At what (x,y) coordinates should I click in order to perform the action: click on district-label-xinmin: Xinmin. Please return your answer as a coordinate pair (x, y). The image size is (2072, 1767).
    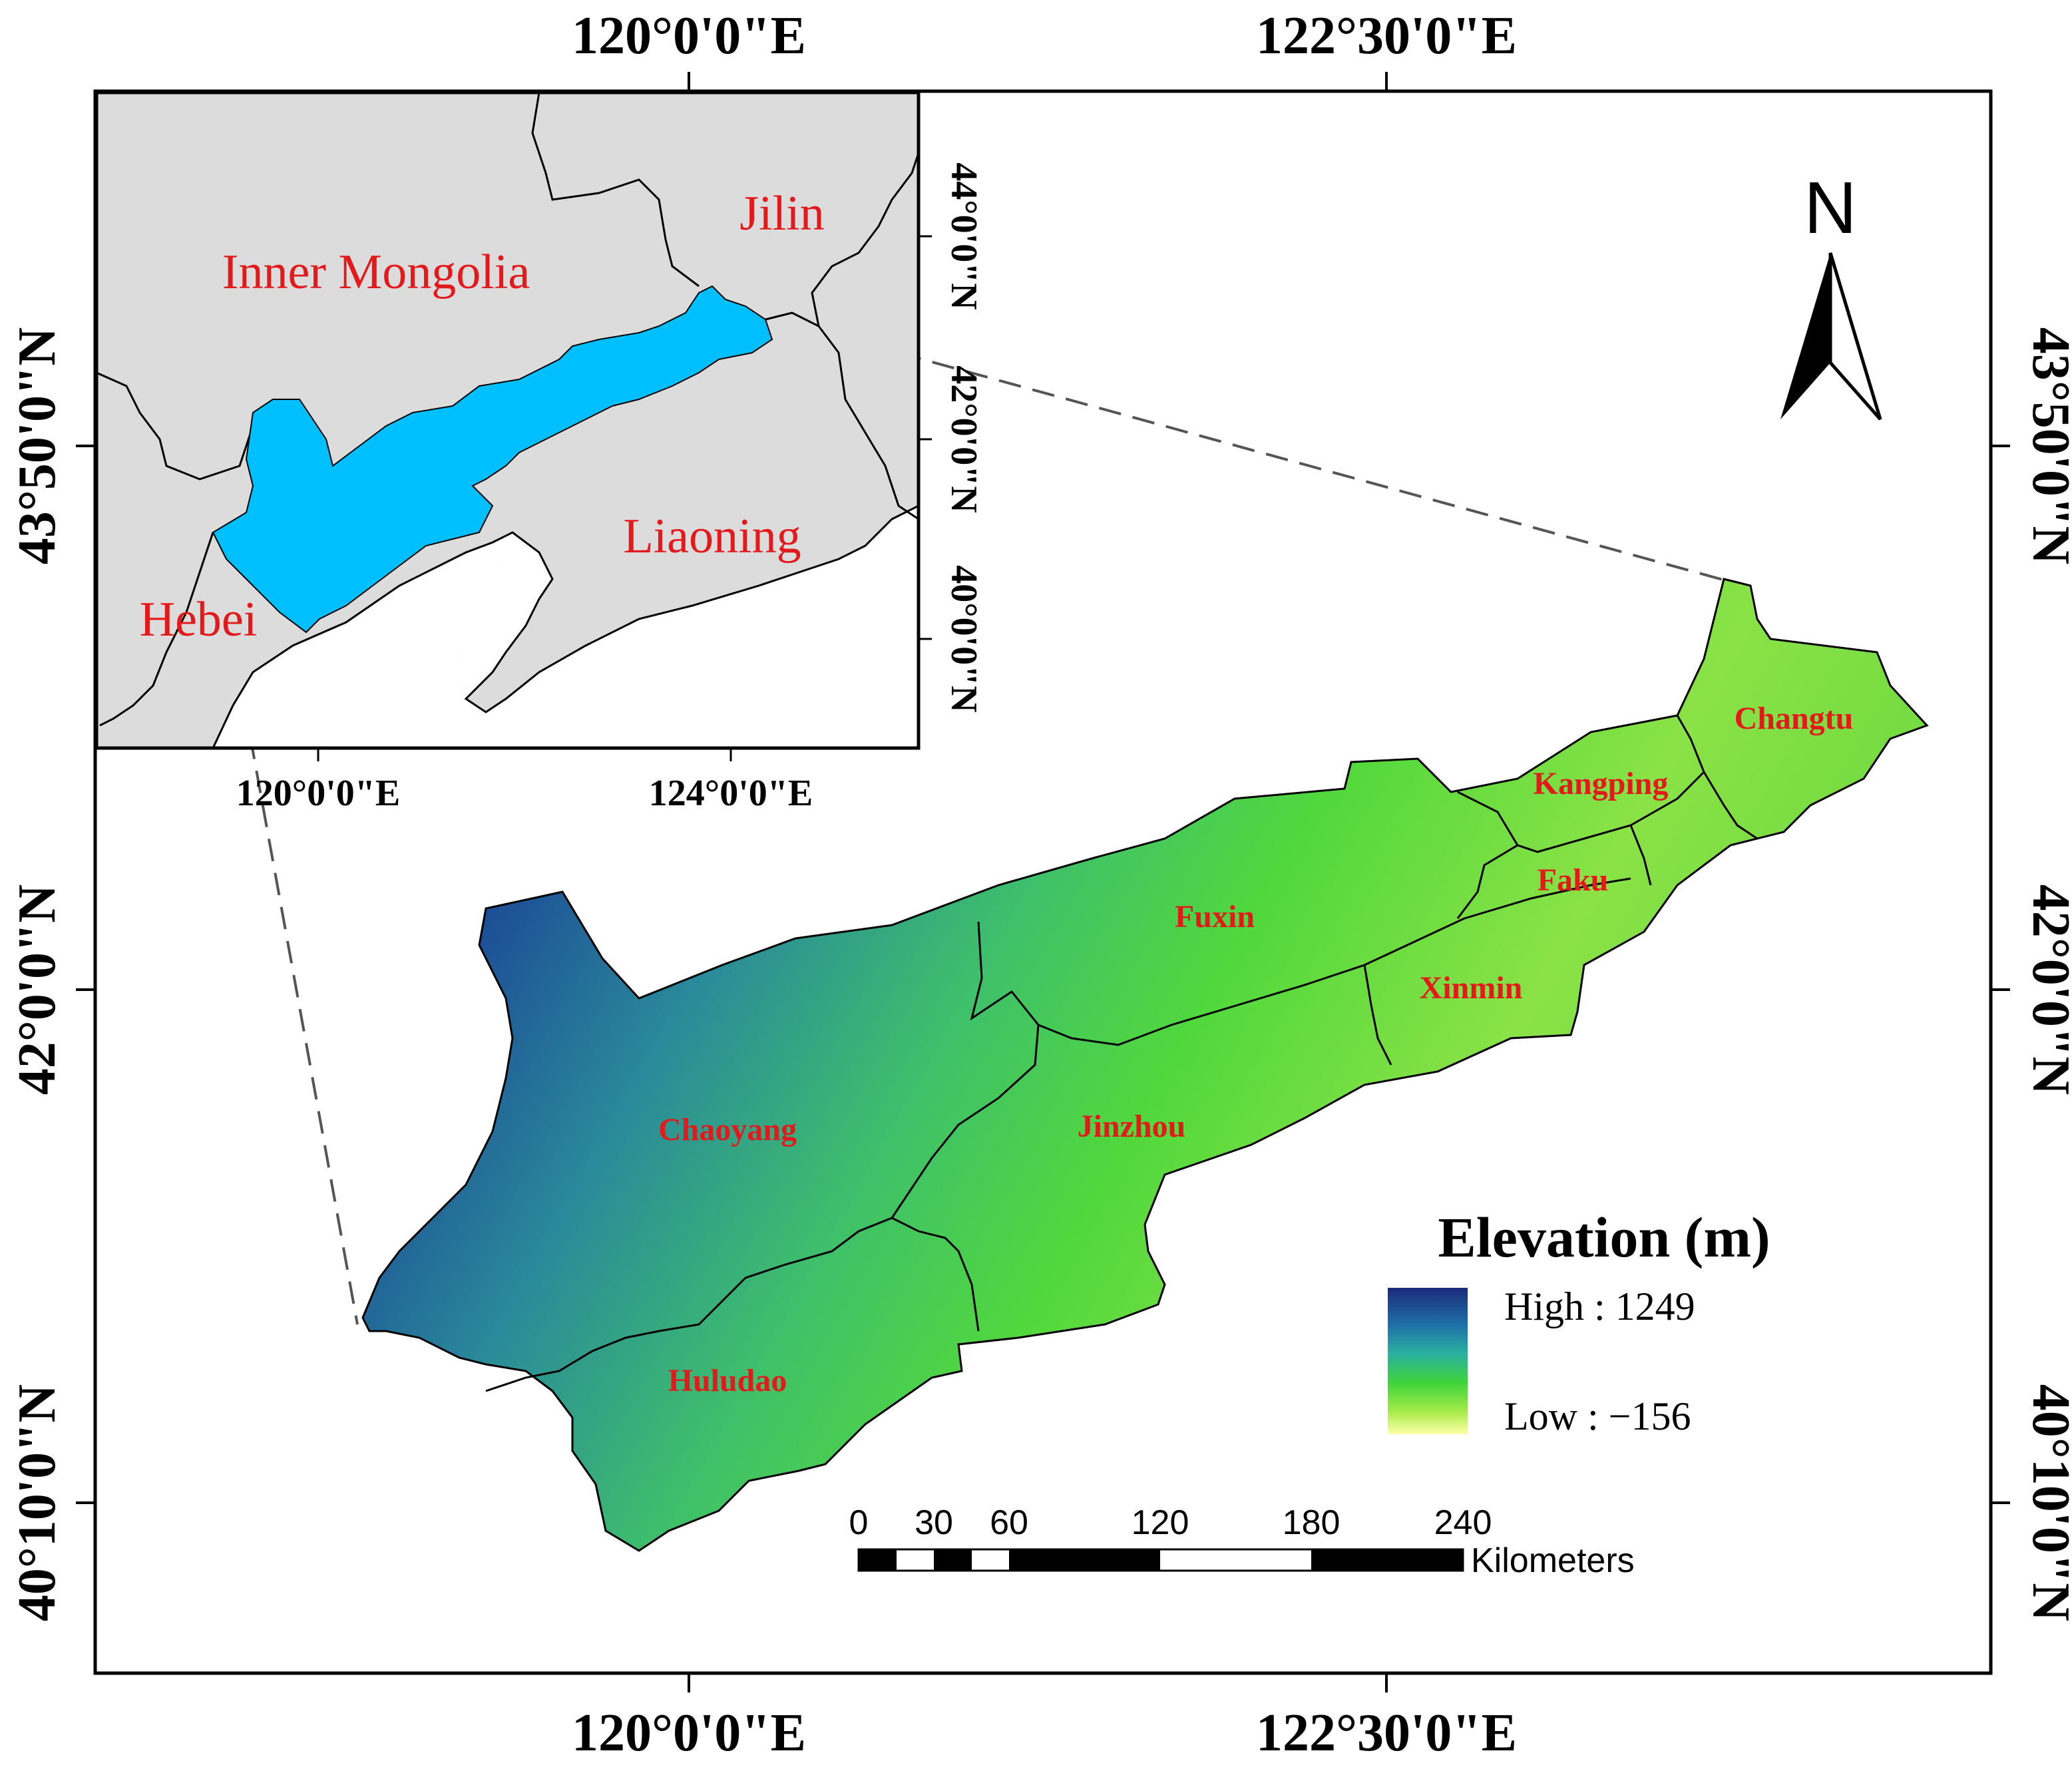
    Looking at the image, I should click on (1472, 988).